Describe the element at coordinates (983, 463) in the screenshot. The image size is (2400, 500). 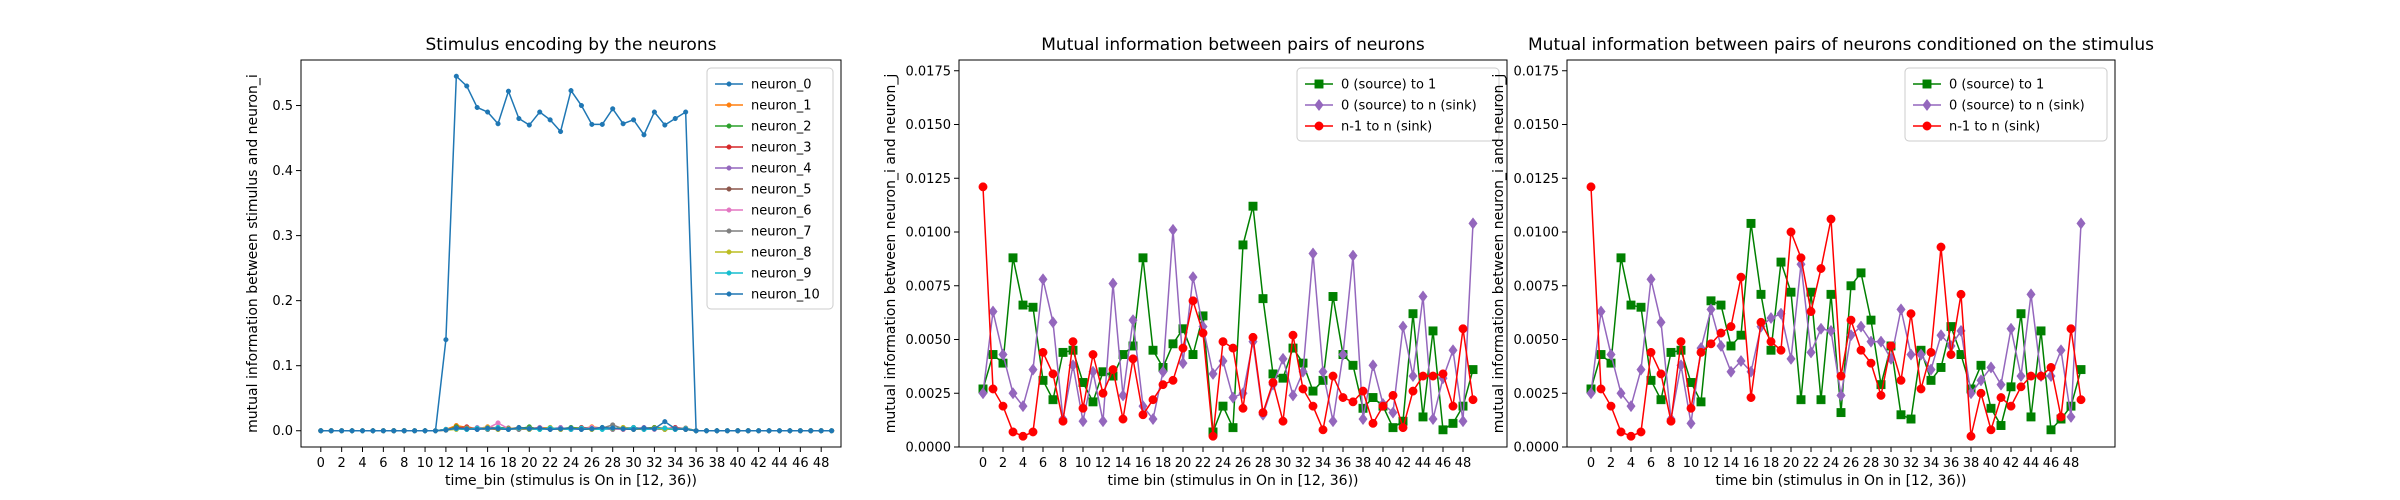
I see `x-tick-label: 0` at that location.